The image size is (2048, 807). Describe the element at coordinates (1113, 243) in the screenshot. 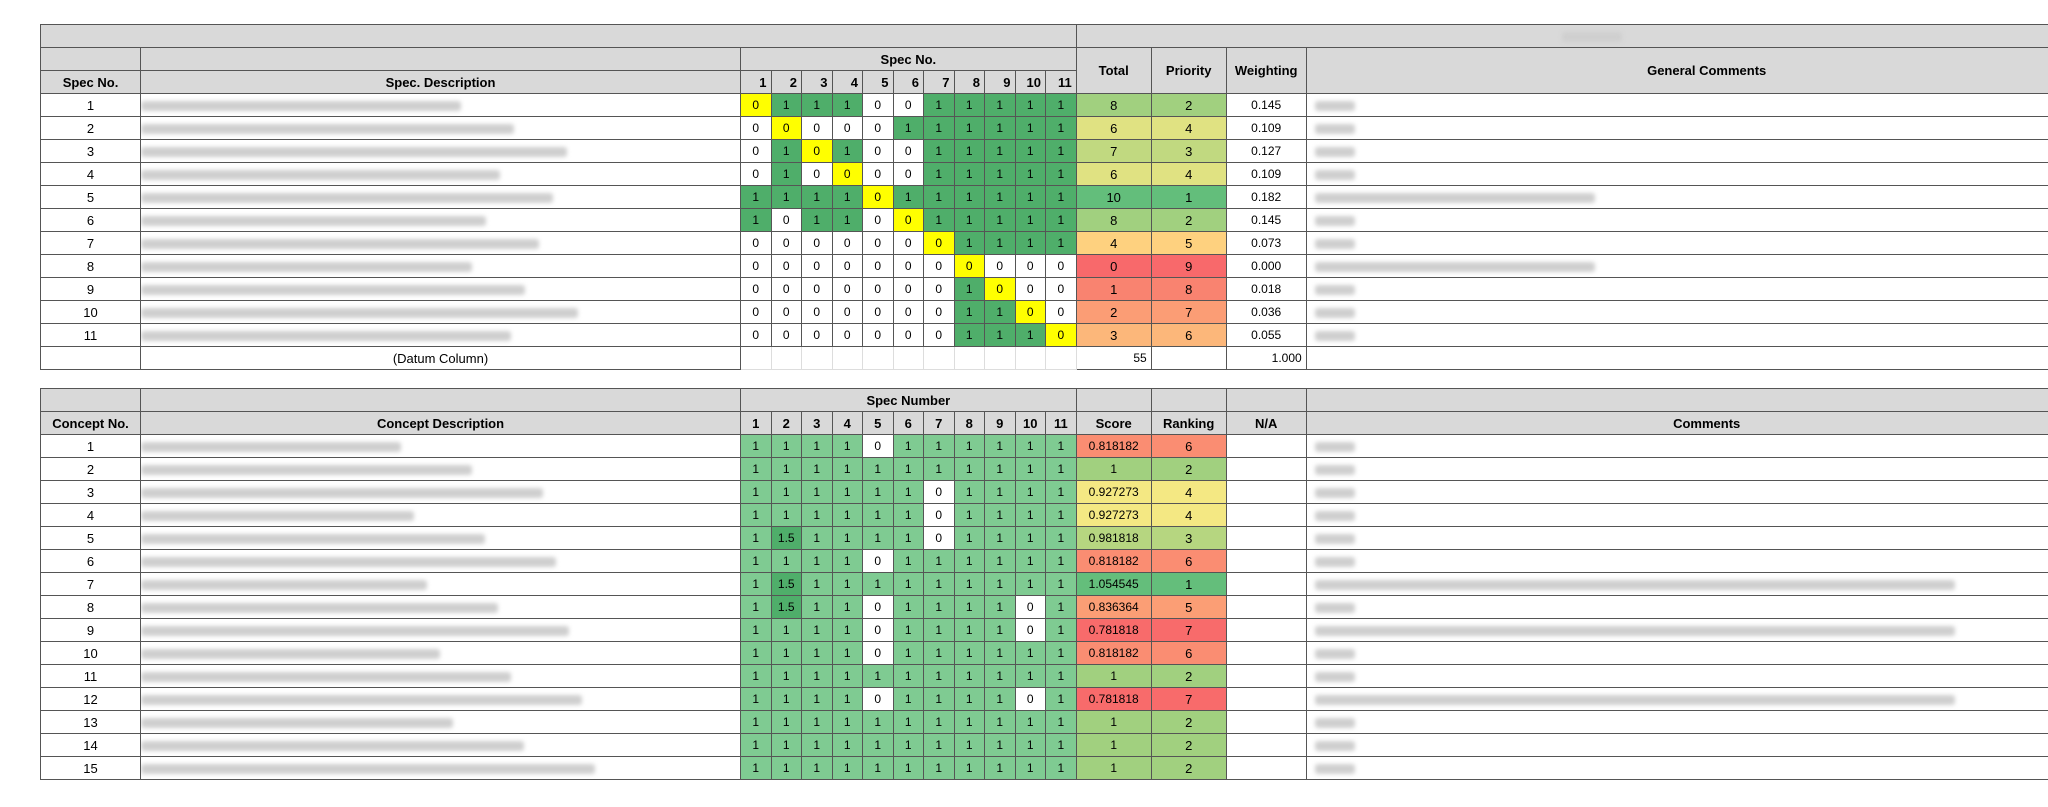

I see `total-cell: 4` at that location.